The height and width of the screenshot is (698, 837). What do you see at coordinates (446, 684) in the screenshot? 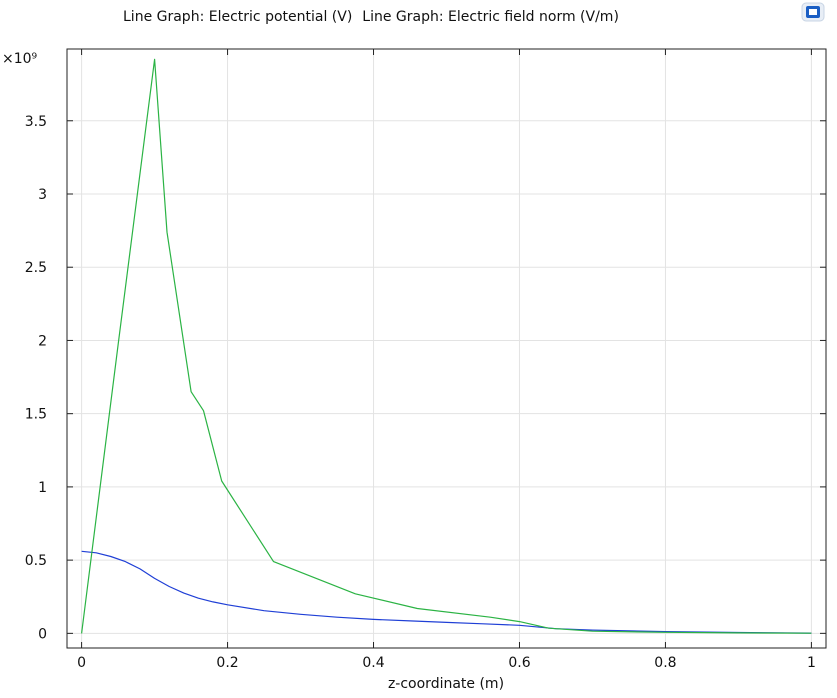
I see `x-axis-label: z-coordinate (m)` at bounding box center [446, 684].